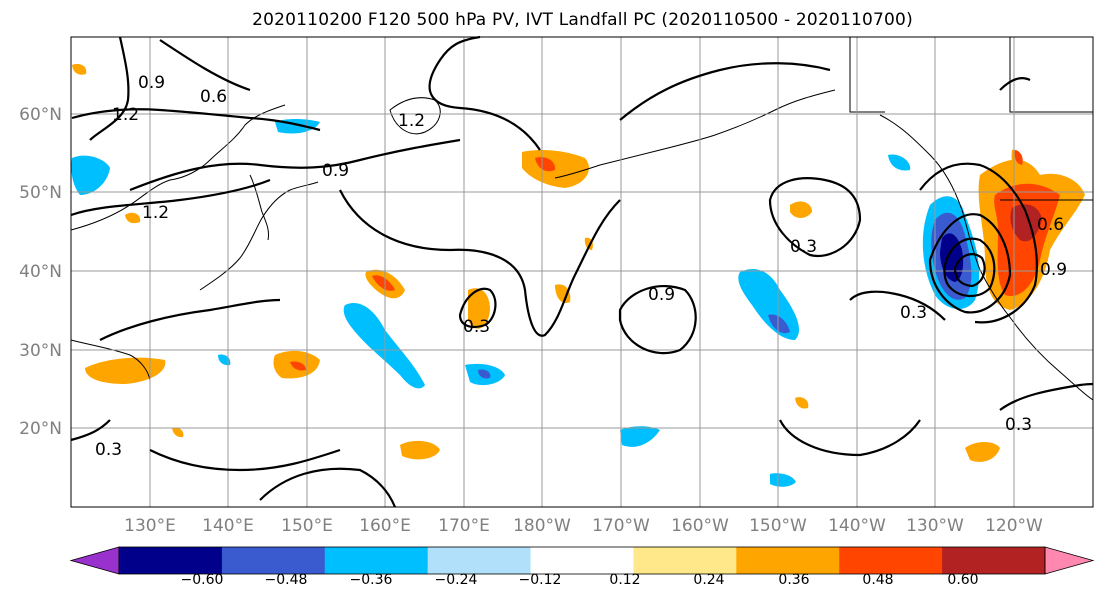 The height and width of the screenshot is (601, 1105). I want to click on colorbar-extend-low, so click(94, 560).